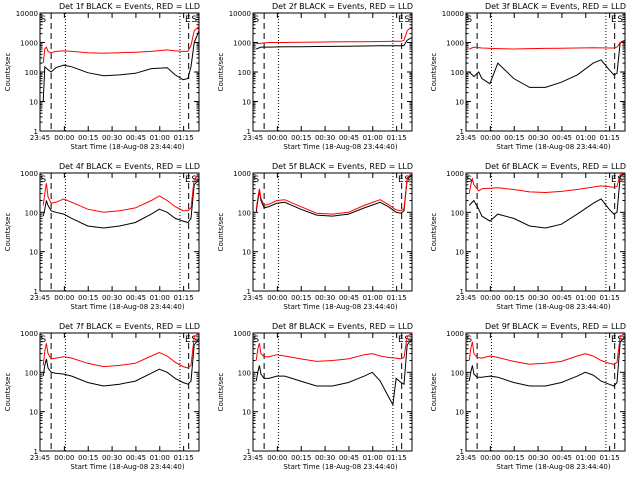  What do you see at coordinates (129, 6) in the screenshot?
I see `chart-title: Det 1f BLACK = Events, RED = LLD` at bounding box center [129, 6].